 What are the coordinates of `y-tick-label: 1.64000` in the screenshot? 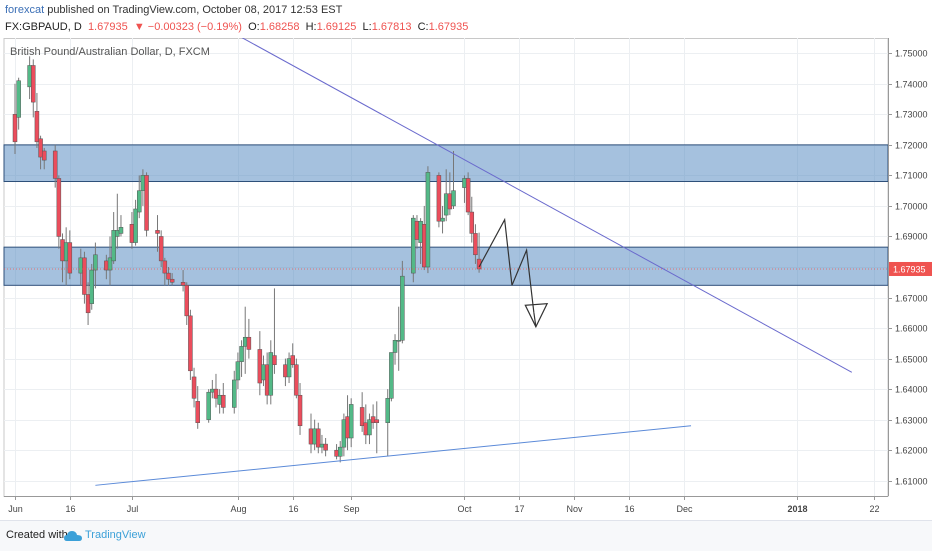 It's located at (911, 390).